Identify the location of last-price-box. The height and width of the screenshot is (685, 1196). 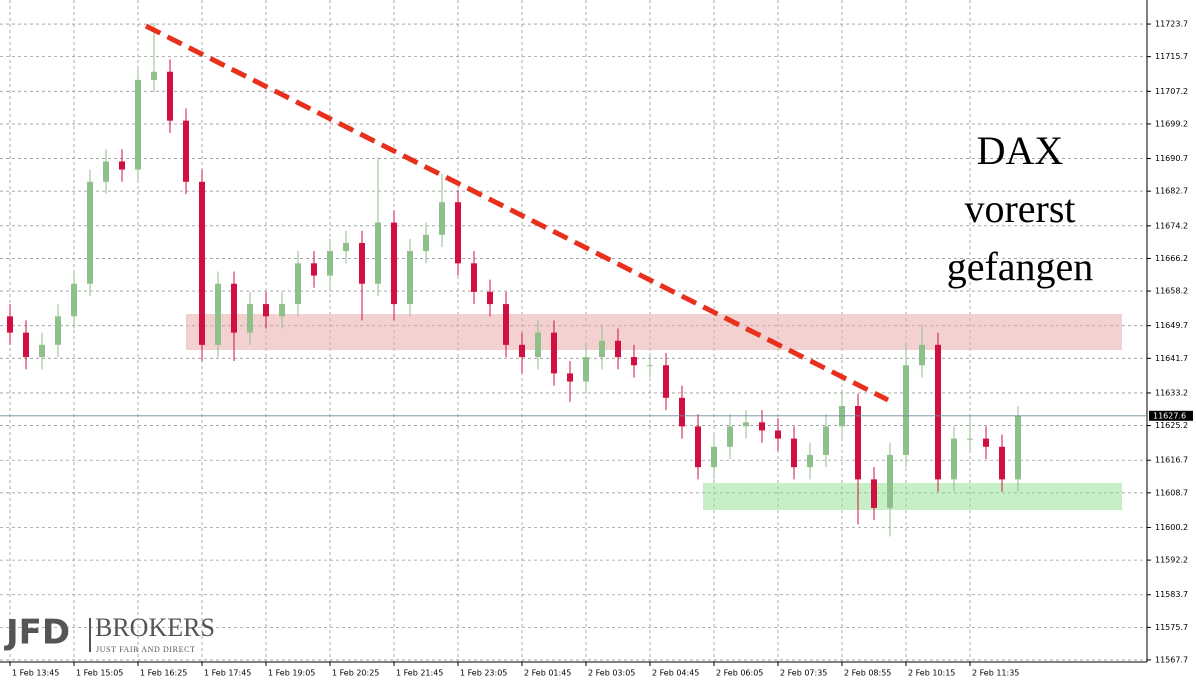
(1171, 415).